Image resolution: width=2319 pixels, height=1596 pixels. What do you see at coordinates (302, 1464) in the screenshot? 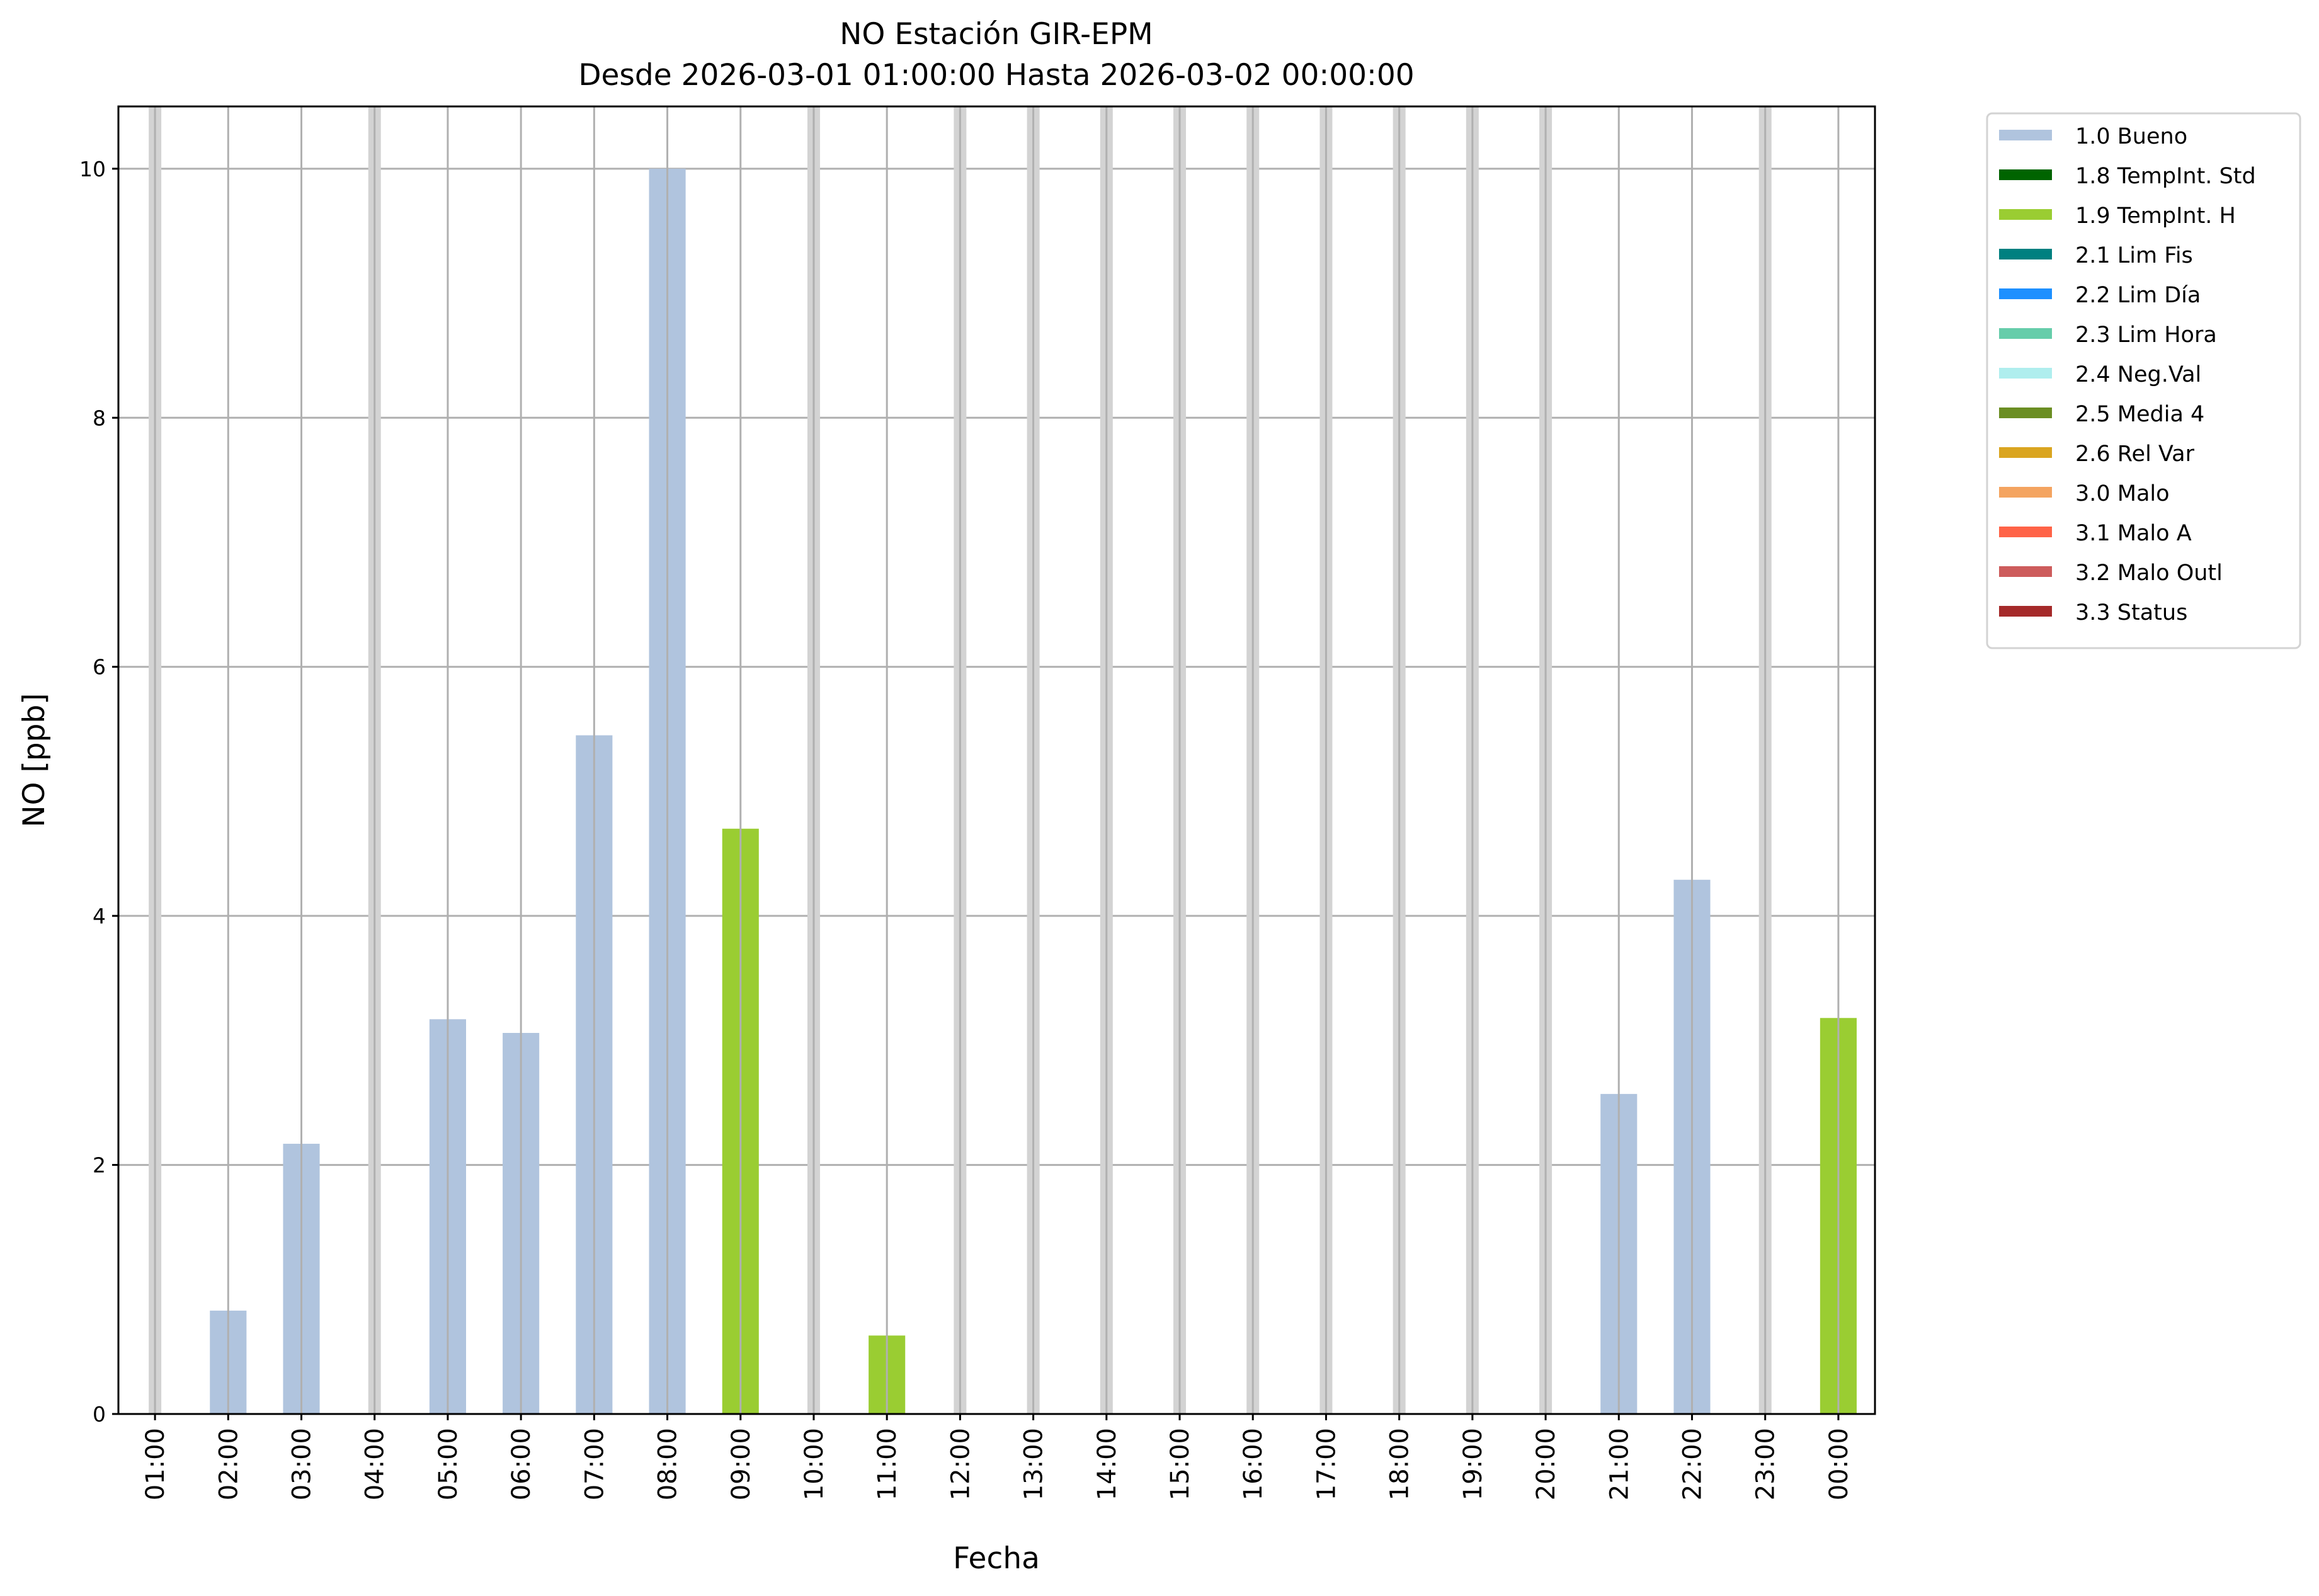
I see `x-tick-label: 03:00` at bounding box center [302, 1464].